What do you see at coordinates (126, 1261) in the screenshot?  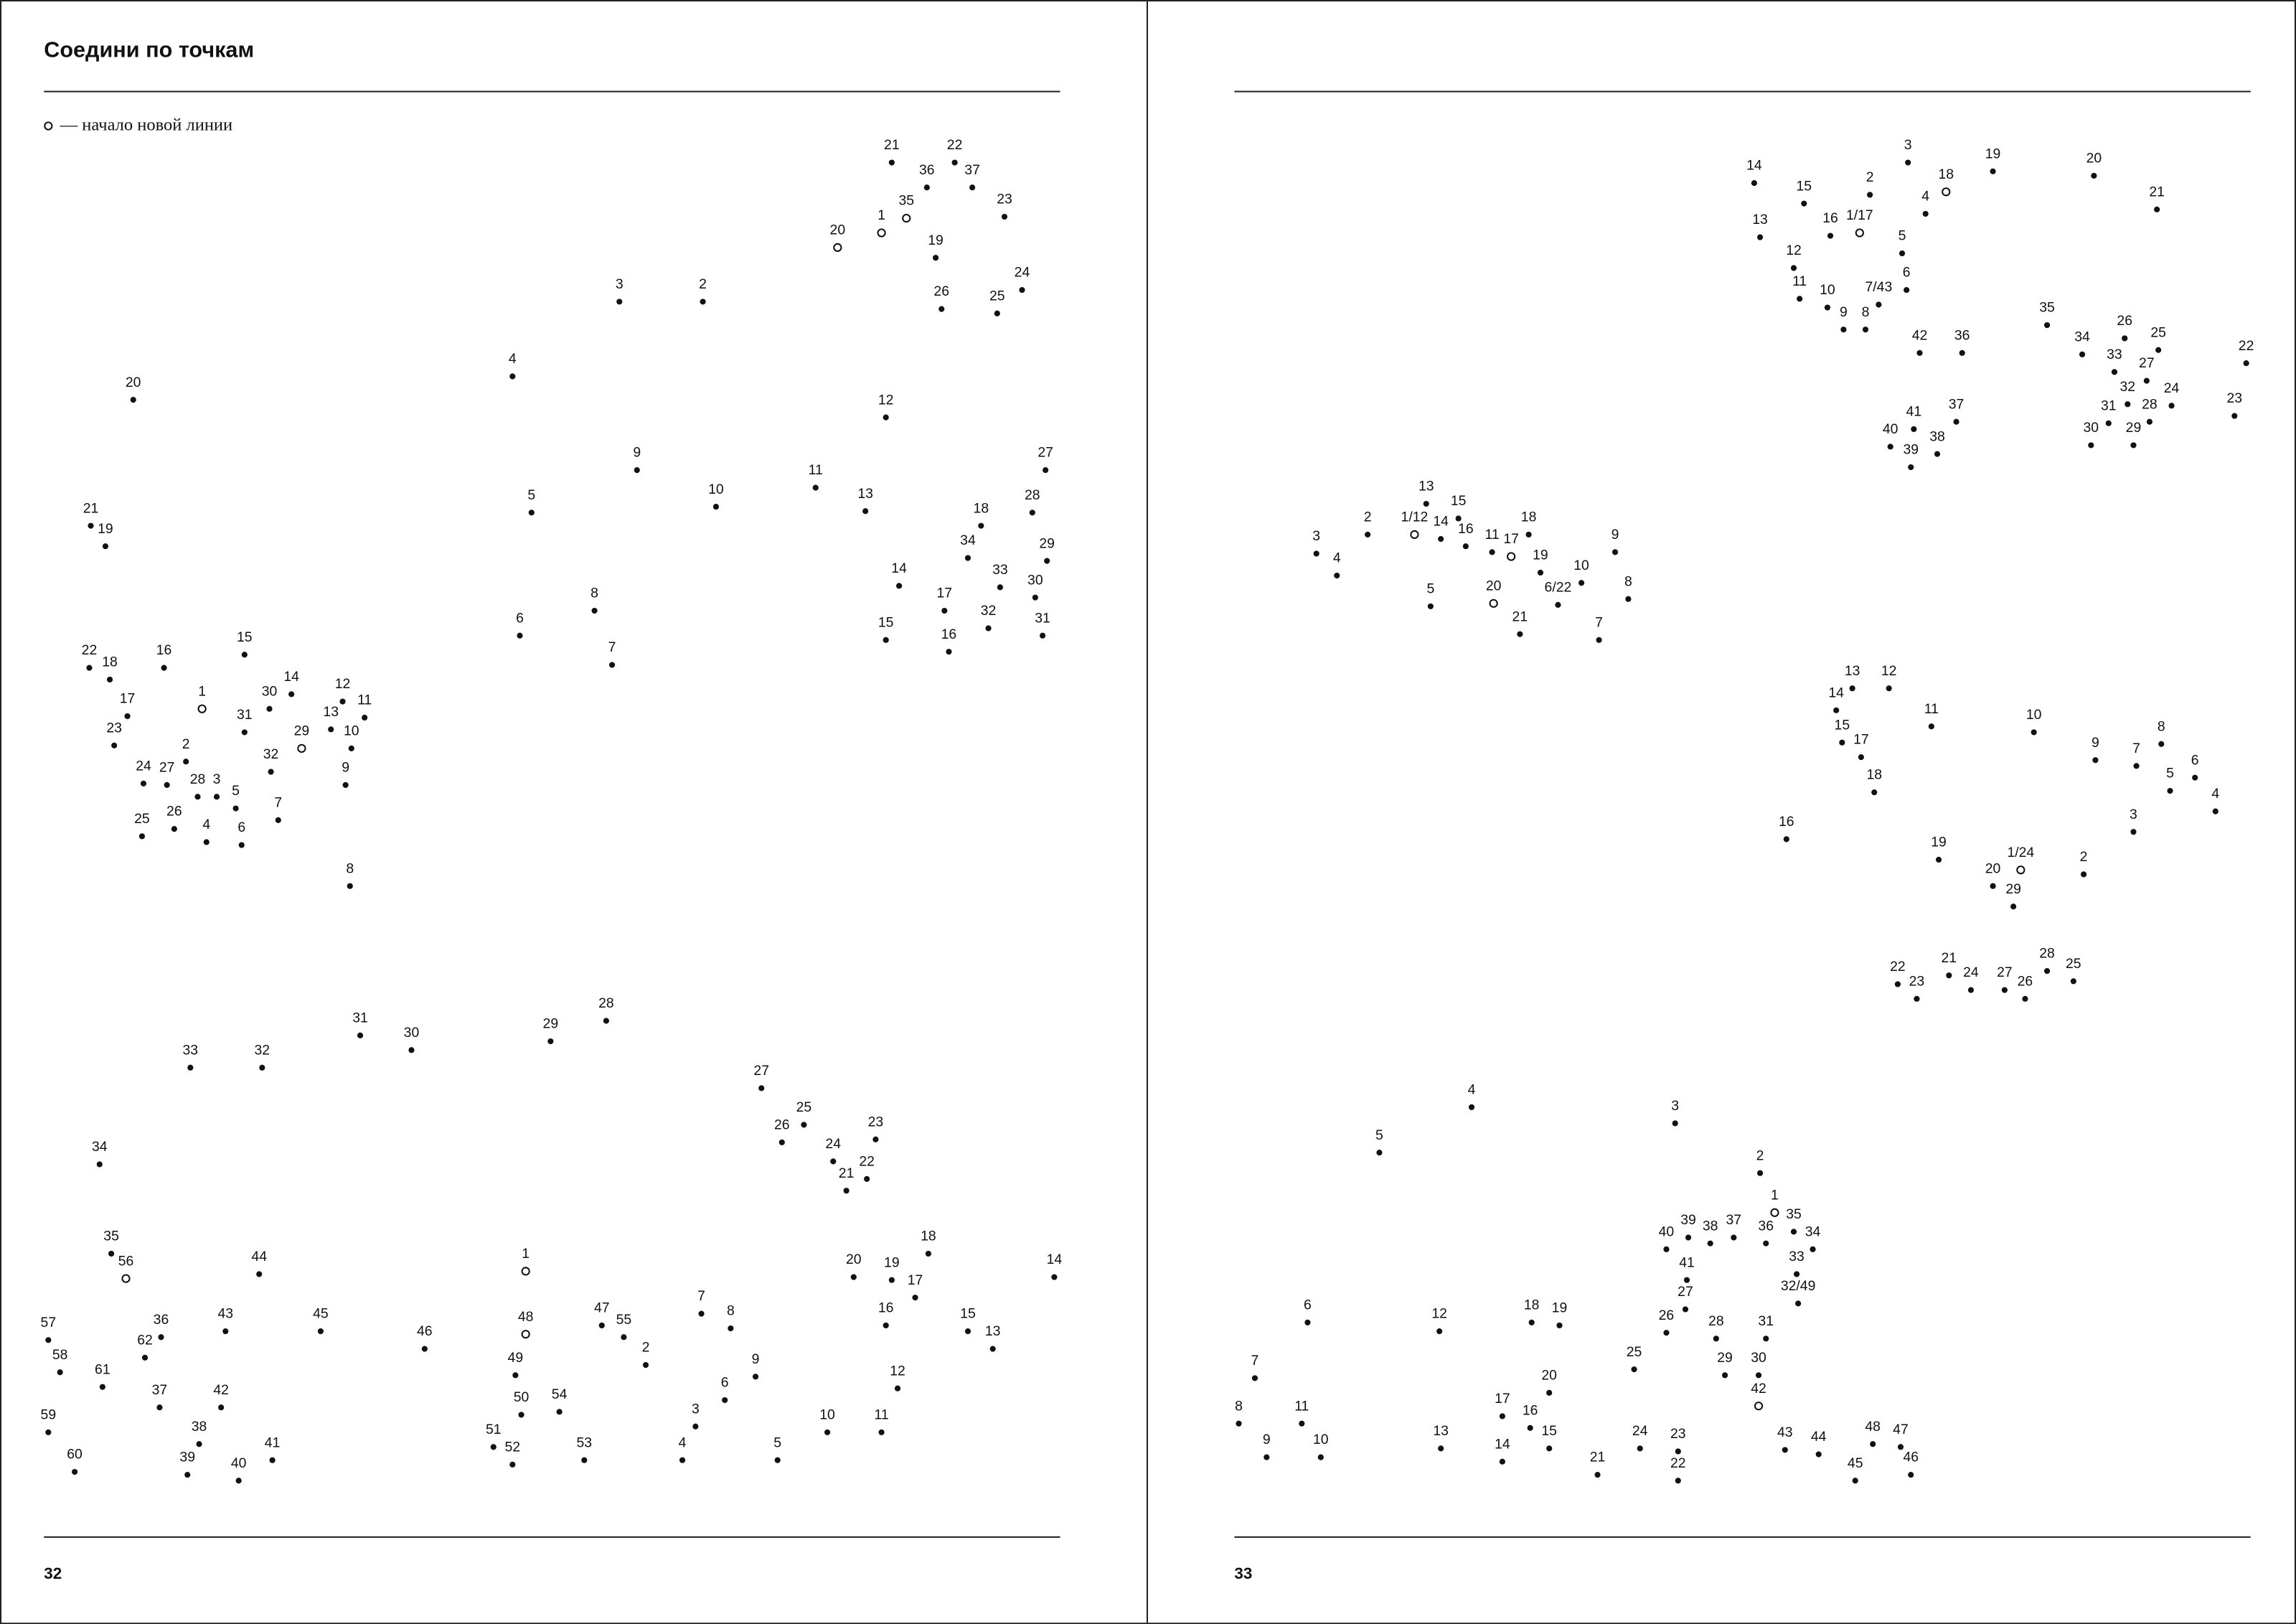 I see `dot-label: 56` at bounding box center [126, 1261].